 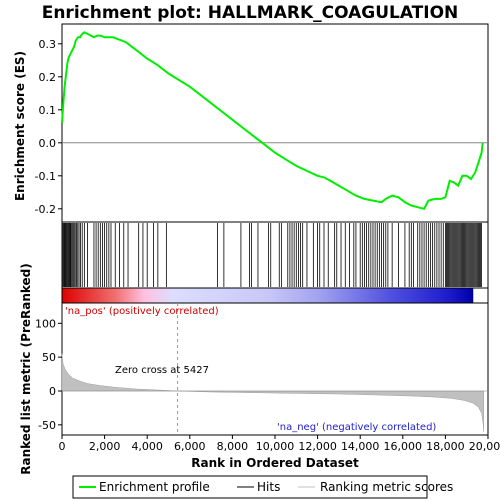 What do you see at coordinates (142, 311) in the screenshot?
I see `pos-label: 'na_pos' (positively correlated)` at bounding box center [142, 311].